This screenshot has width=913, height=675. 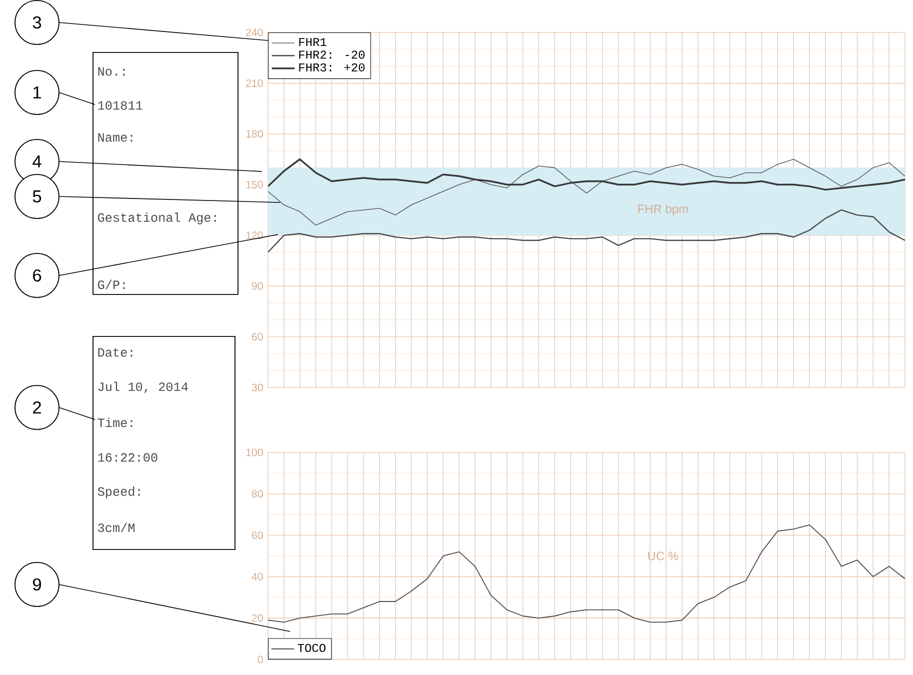 I want to click on text: No.:, so click(x=111, y=71).